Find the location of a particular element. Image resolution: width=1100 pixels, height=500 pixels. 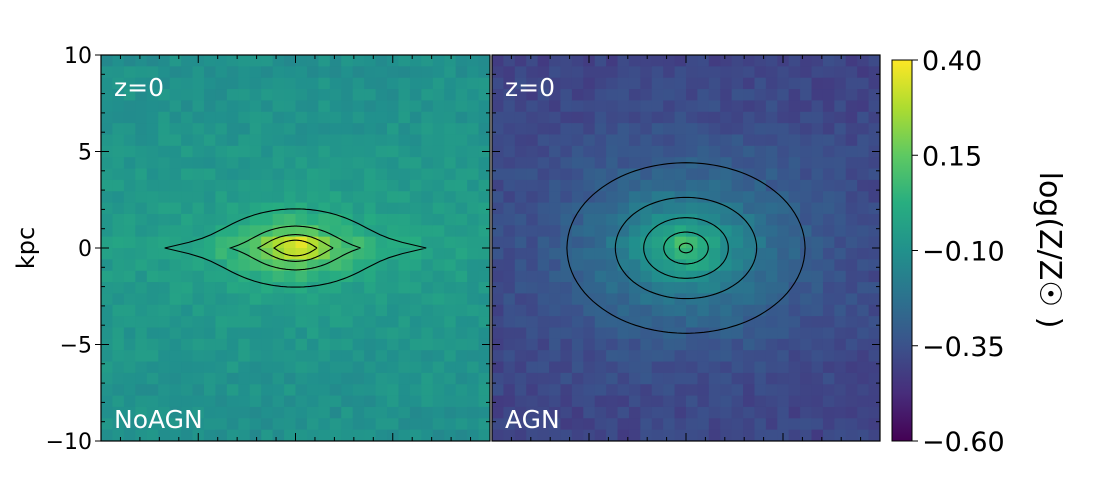

redshift-label-agn: z=0 is located at coordinates (530, 87).